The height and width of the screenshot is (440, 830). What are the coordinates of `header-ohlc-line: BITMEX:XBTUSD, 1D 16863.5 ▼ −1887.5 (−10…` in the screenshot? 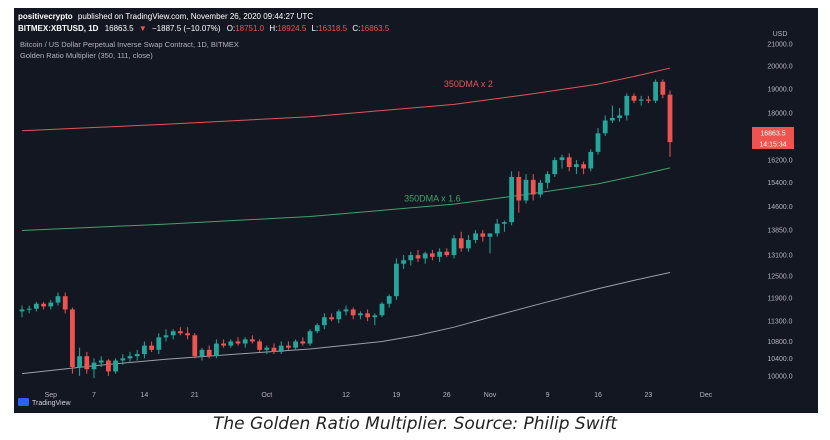 It's located at (204, 28).